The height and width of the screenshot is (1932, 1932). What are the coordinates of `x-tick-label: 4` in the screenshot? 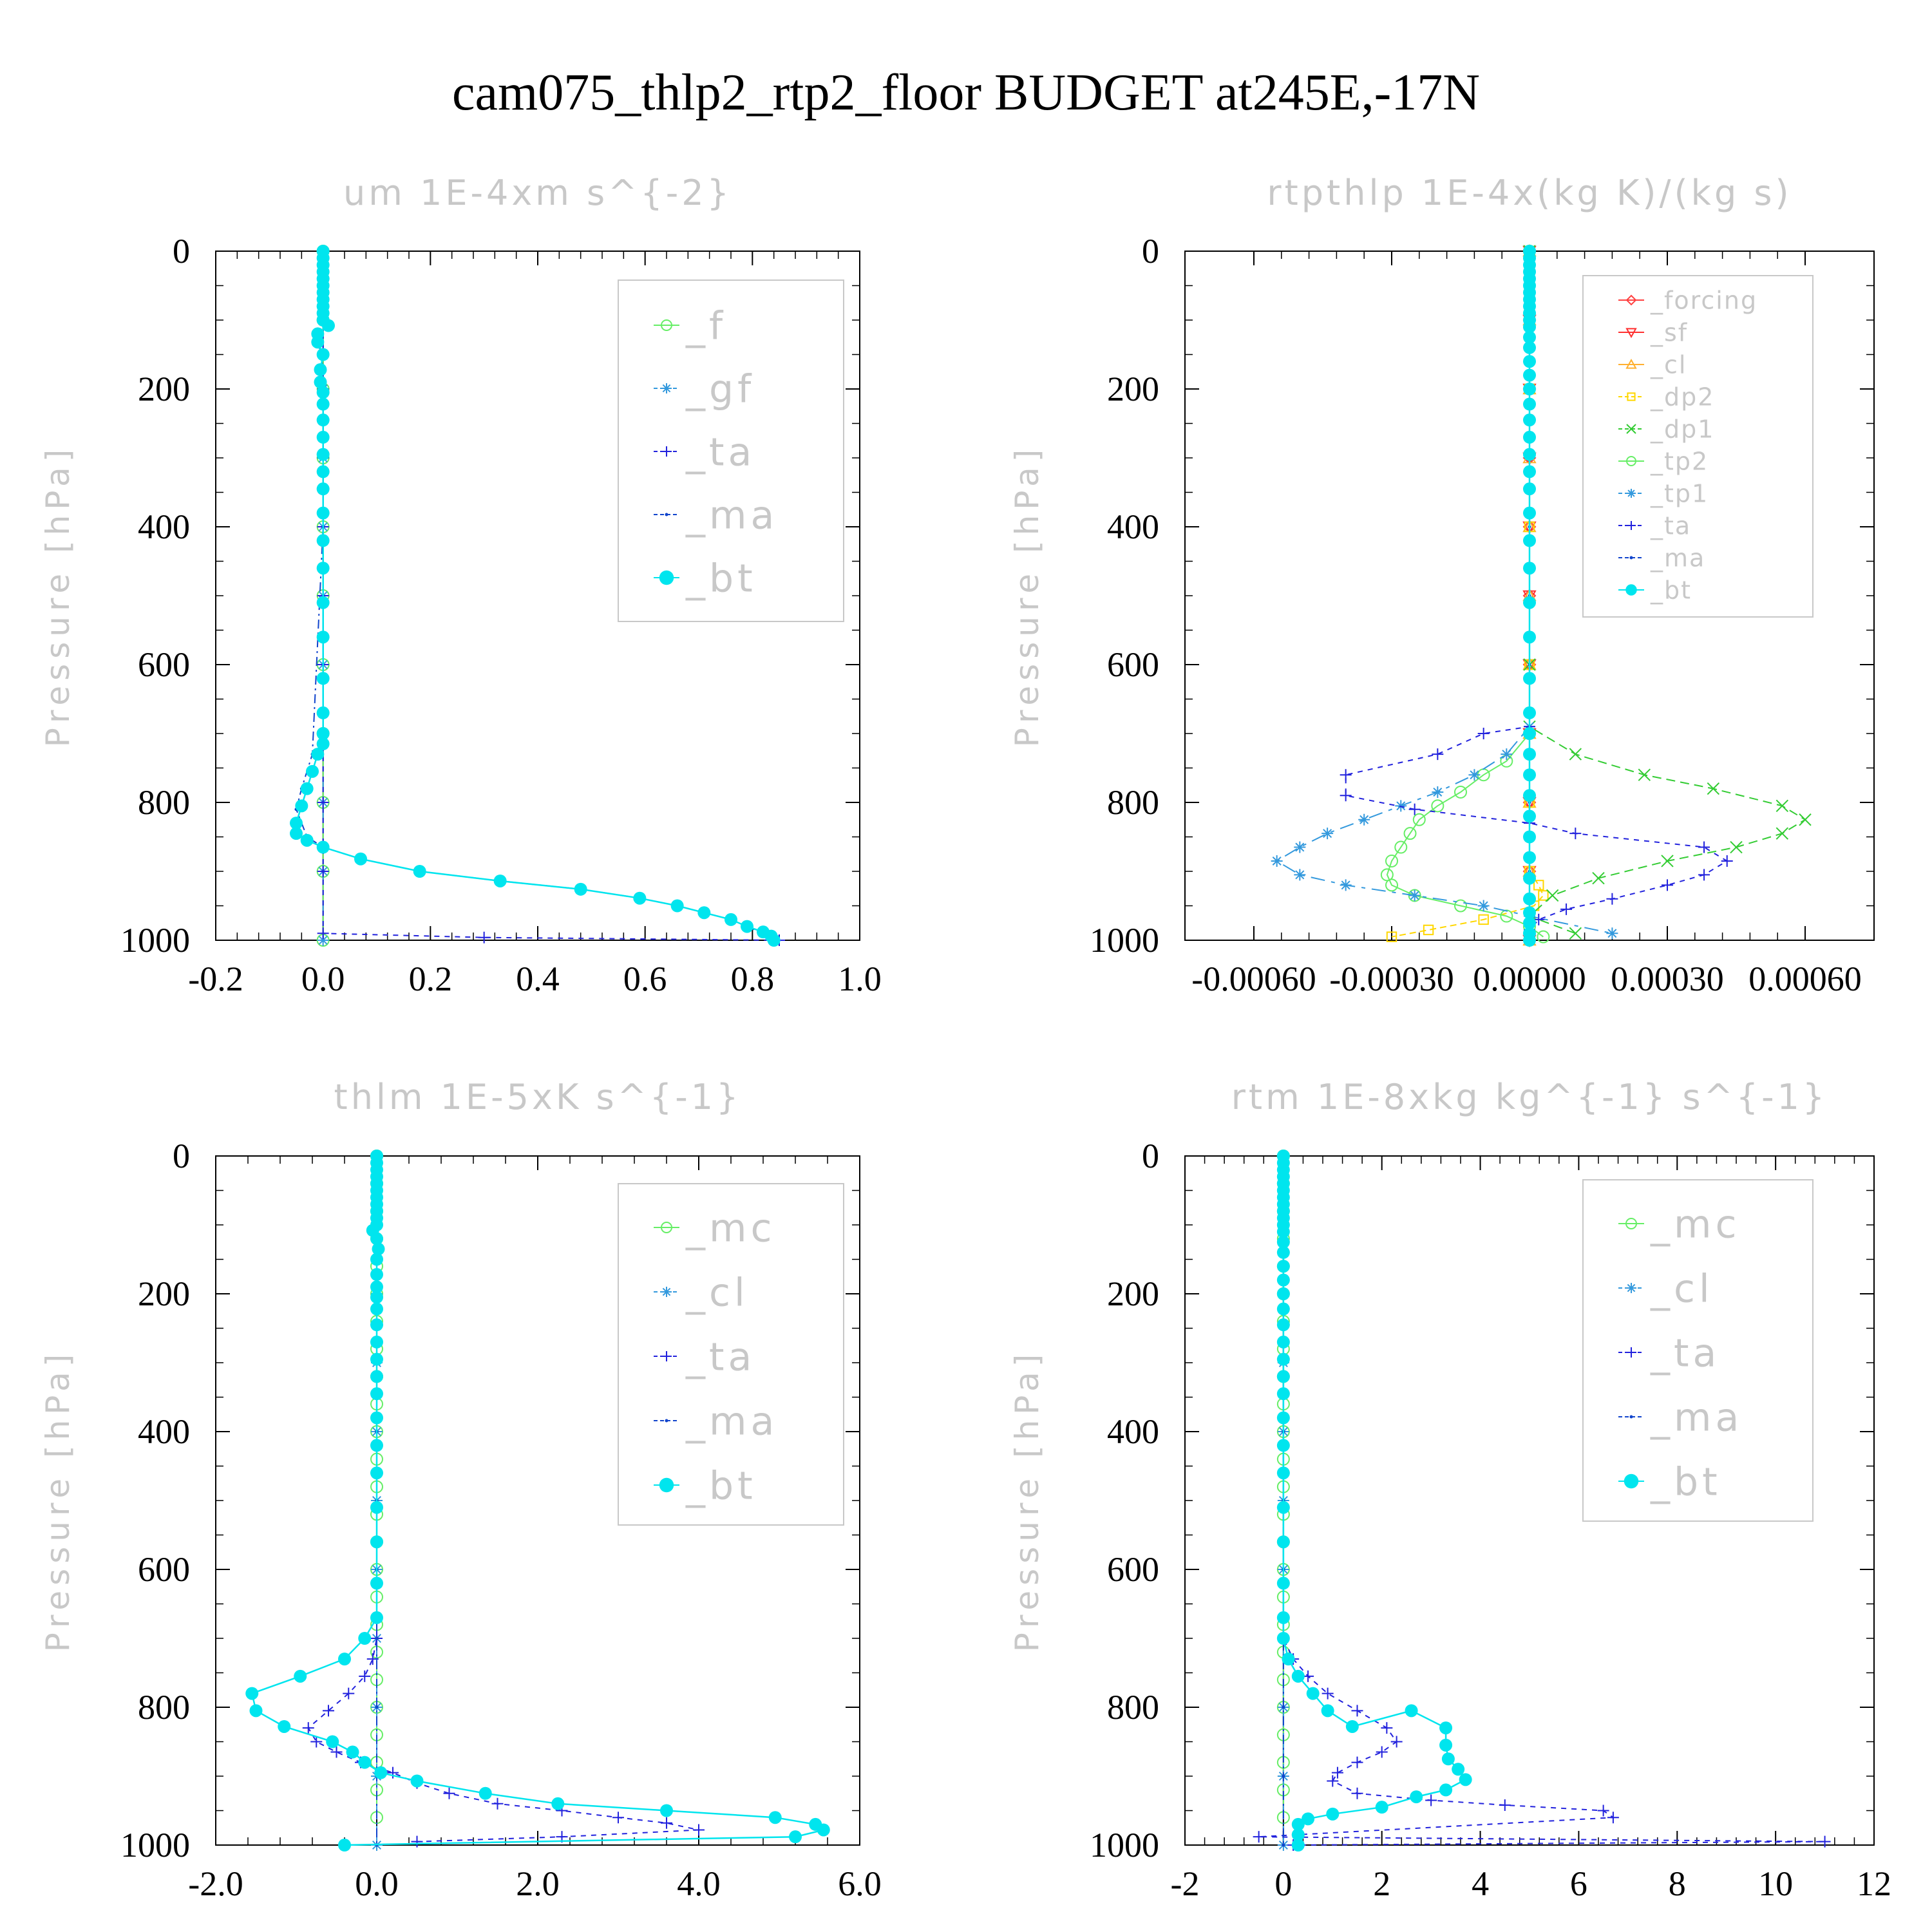 It's located at (1481, 1884).